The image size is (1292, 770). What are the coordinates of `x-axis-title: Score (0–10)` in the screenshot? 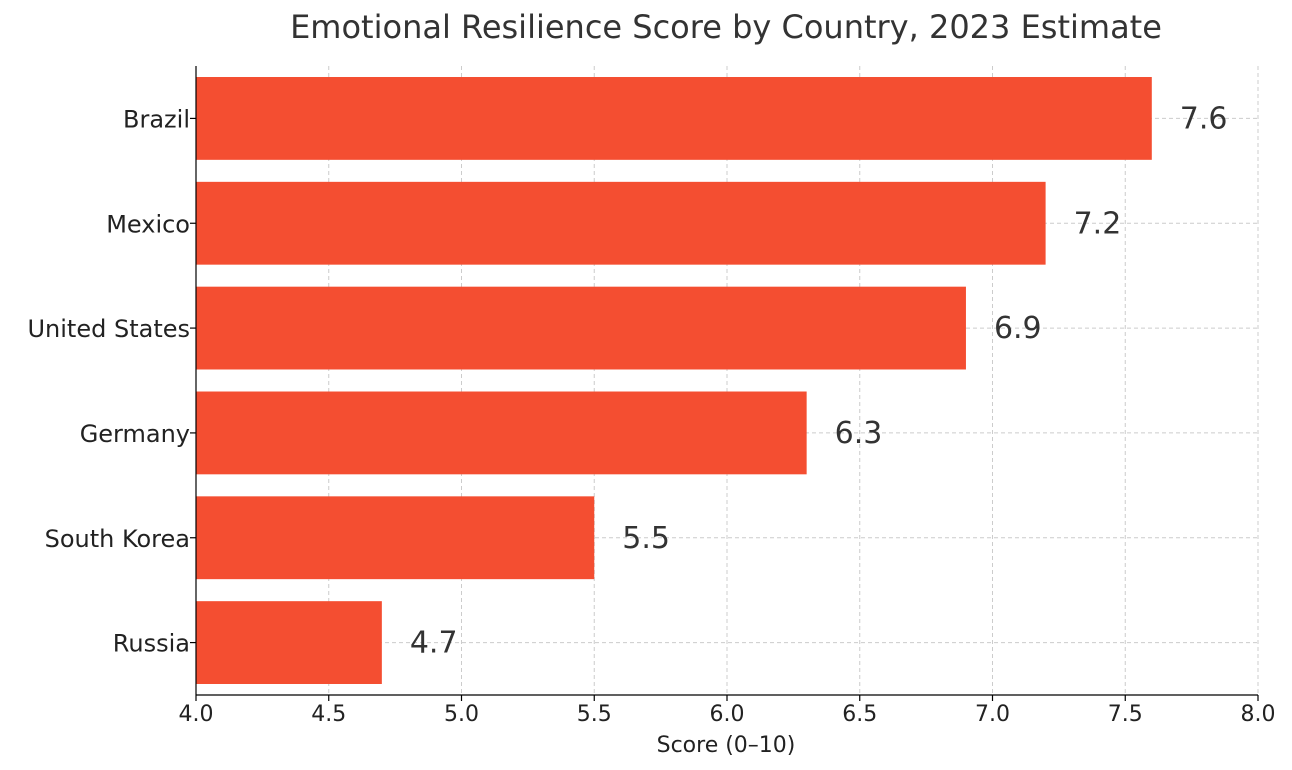 It's located at (726, 745).